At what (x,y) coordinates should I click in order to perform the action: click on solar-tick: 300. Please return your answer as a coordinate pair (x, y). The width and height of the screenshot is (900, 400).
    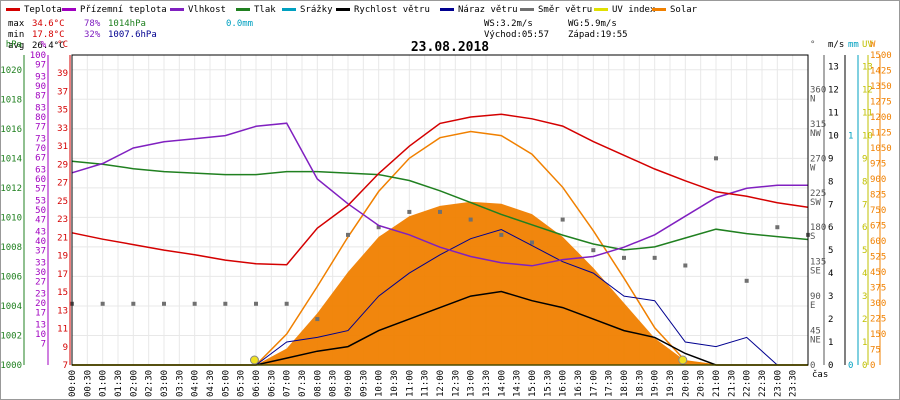
    Looking at the image, I should click on (878, 304).